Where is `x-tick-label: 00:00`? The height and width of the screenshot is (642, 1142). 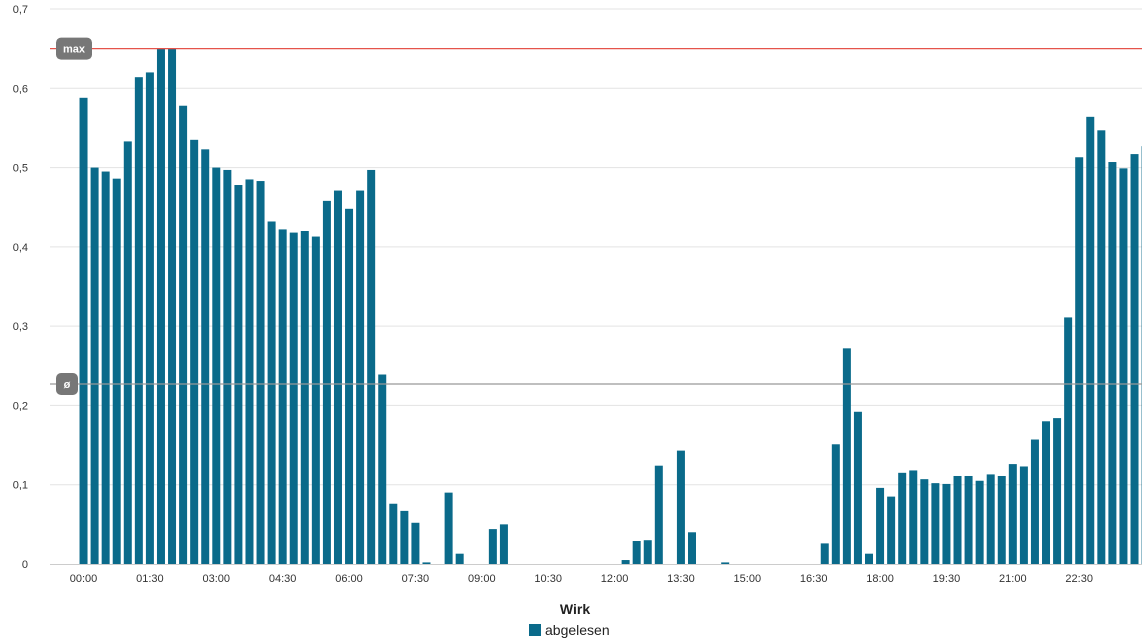 x-tick-label: 00:00 is located at coordinates (84, 579).